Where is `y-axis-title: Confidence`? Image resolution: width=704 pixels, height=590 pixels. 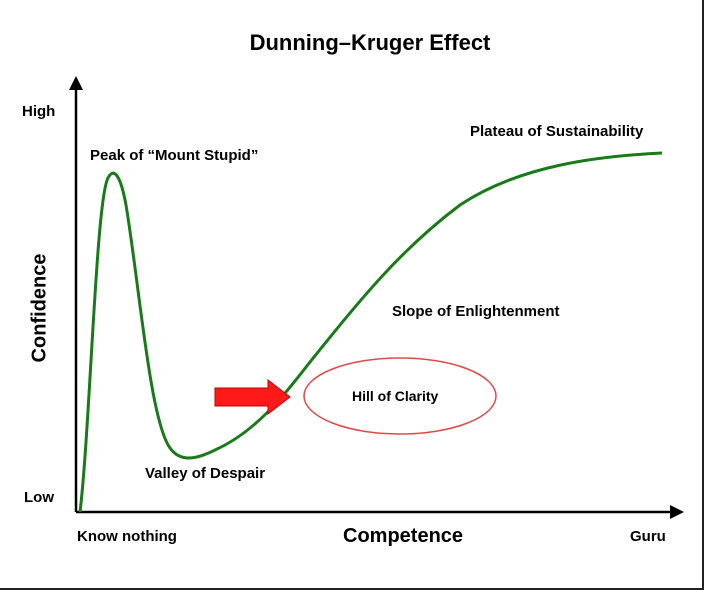
y-axis-title: Confidence is located at coordinates (40, 308).